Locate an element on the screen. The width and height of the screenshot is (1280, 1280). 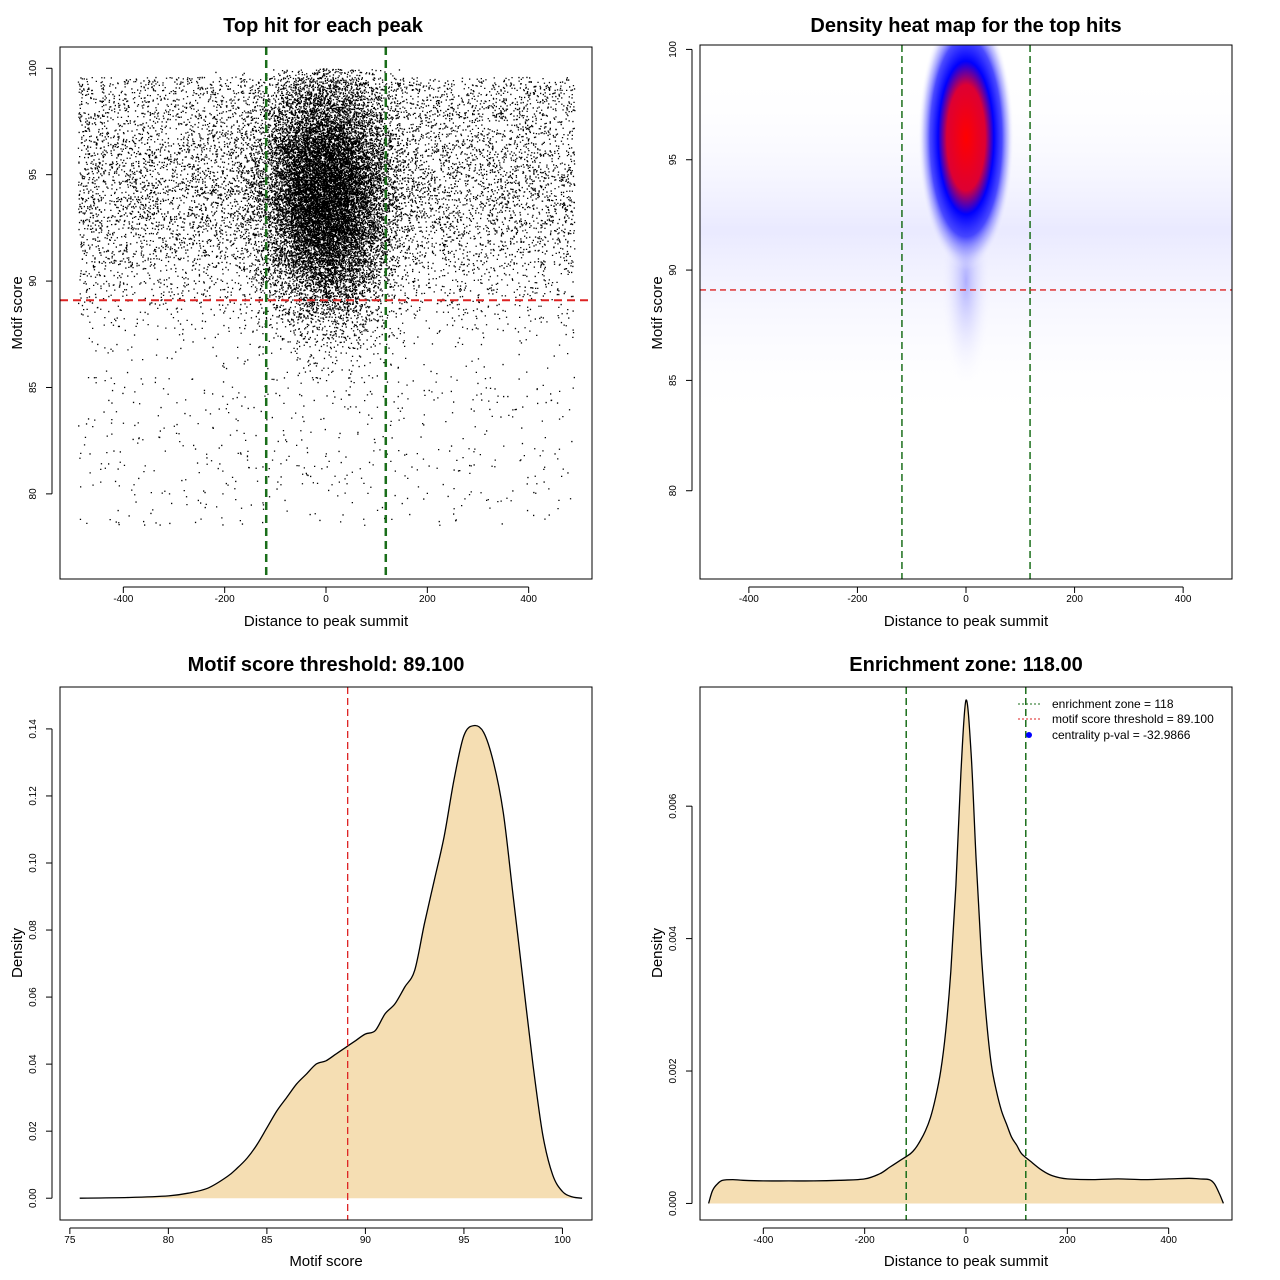
score-density-title: Motif score threshold: 89.100 is located at coordinates (326, 665).